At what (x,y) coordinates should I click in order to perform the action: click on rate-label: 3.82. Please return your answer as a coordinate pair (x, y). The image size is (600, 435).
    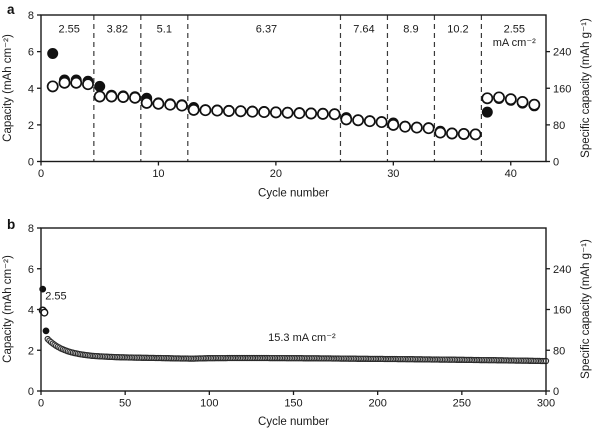
    Looking at the image, I should click on (117, 29).